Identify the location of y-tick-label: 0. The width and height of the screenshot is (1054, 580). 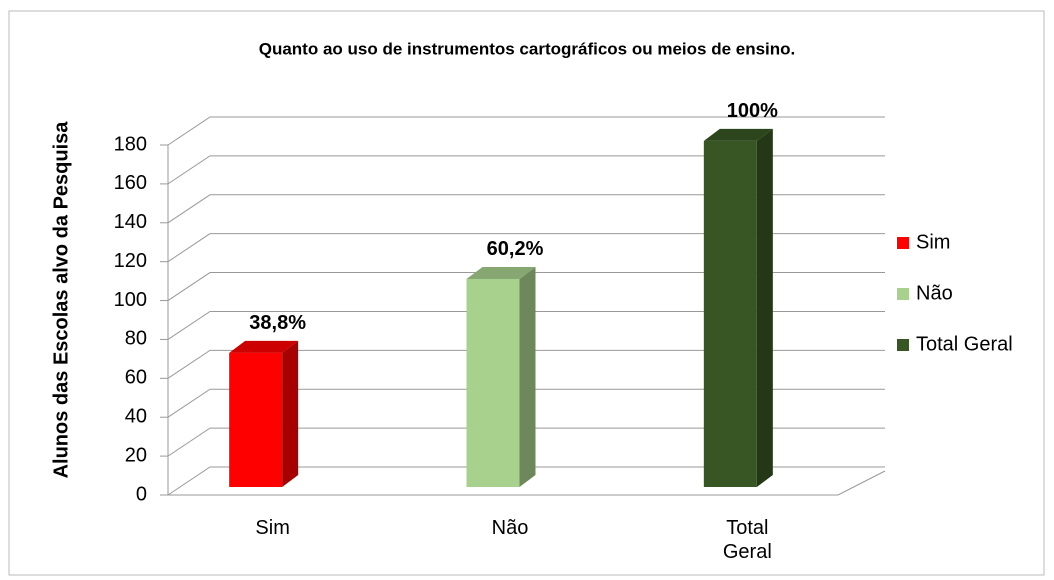
(141, 494).